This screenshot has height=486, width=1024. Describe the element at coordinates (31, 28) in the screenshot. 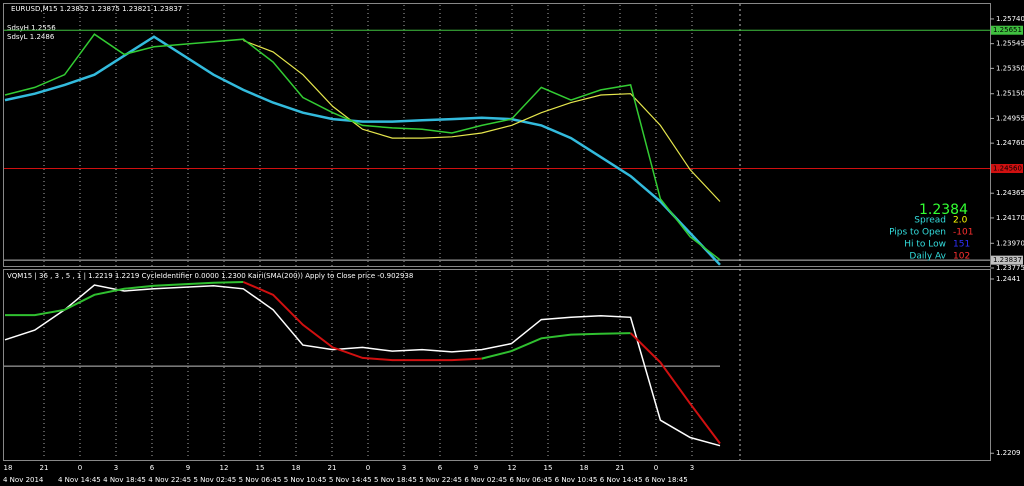

I see `sdsy-high: SdsyH 1.2556` at that location.